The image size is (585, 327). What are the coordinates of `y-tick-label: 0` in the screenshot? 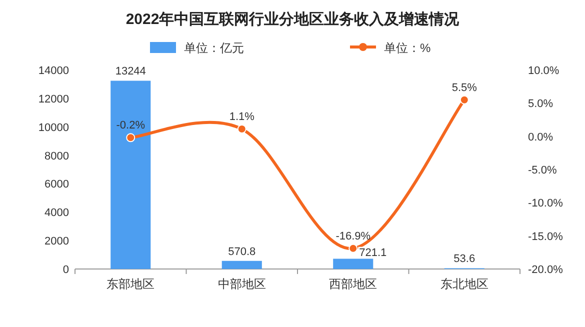 It's located at (65, 270).